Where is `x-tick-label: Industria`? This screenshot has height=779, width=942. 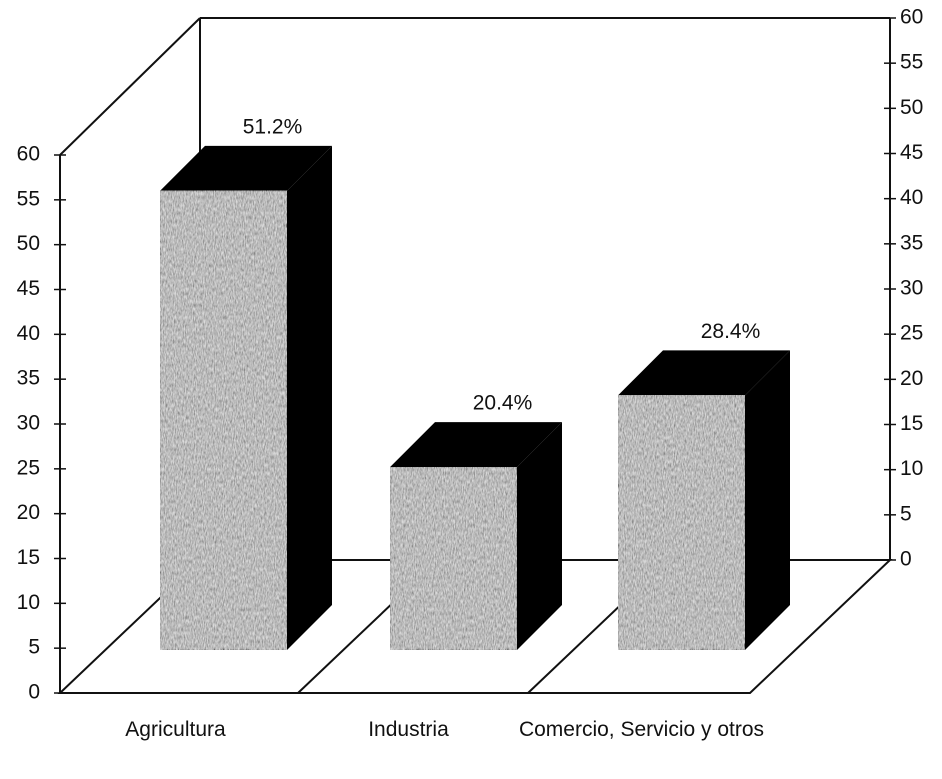
x-tick-label: Industria is located at coordinates (408, 729).